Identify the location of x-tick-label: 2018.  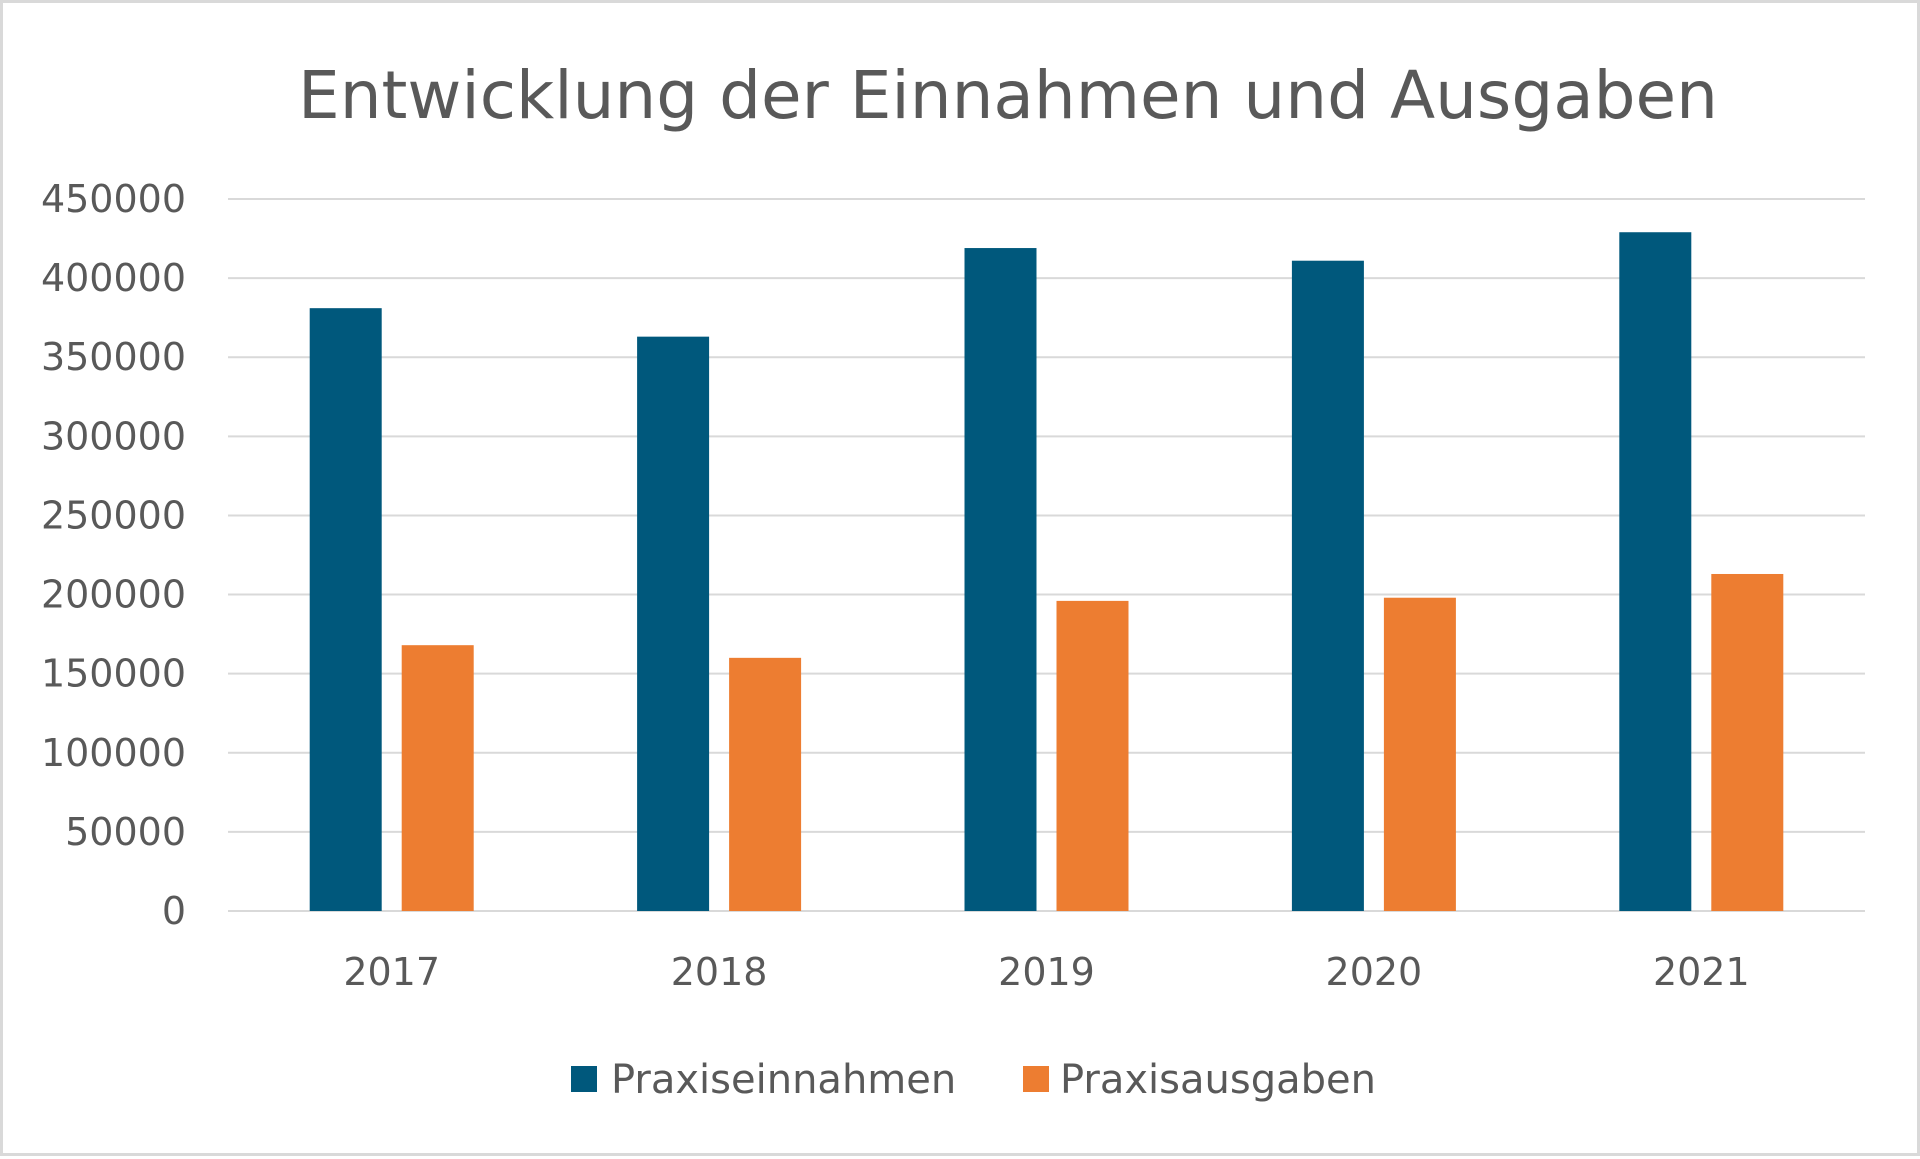
(719, 972).